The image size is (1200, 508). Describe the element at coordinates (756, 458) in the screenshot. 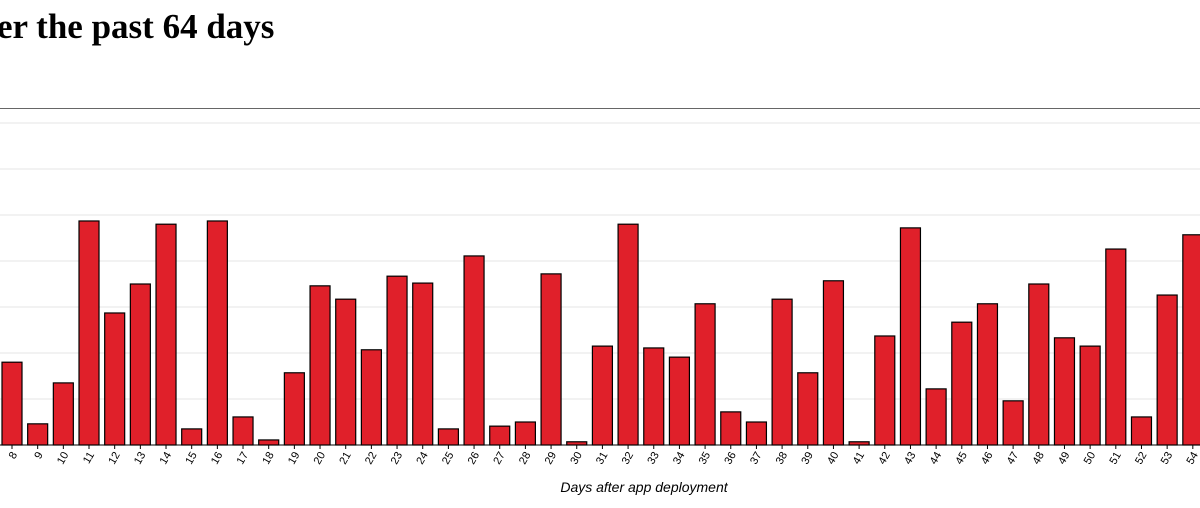

I see `x-tick-label: 37` at that location.